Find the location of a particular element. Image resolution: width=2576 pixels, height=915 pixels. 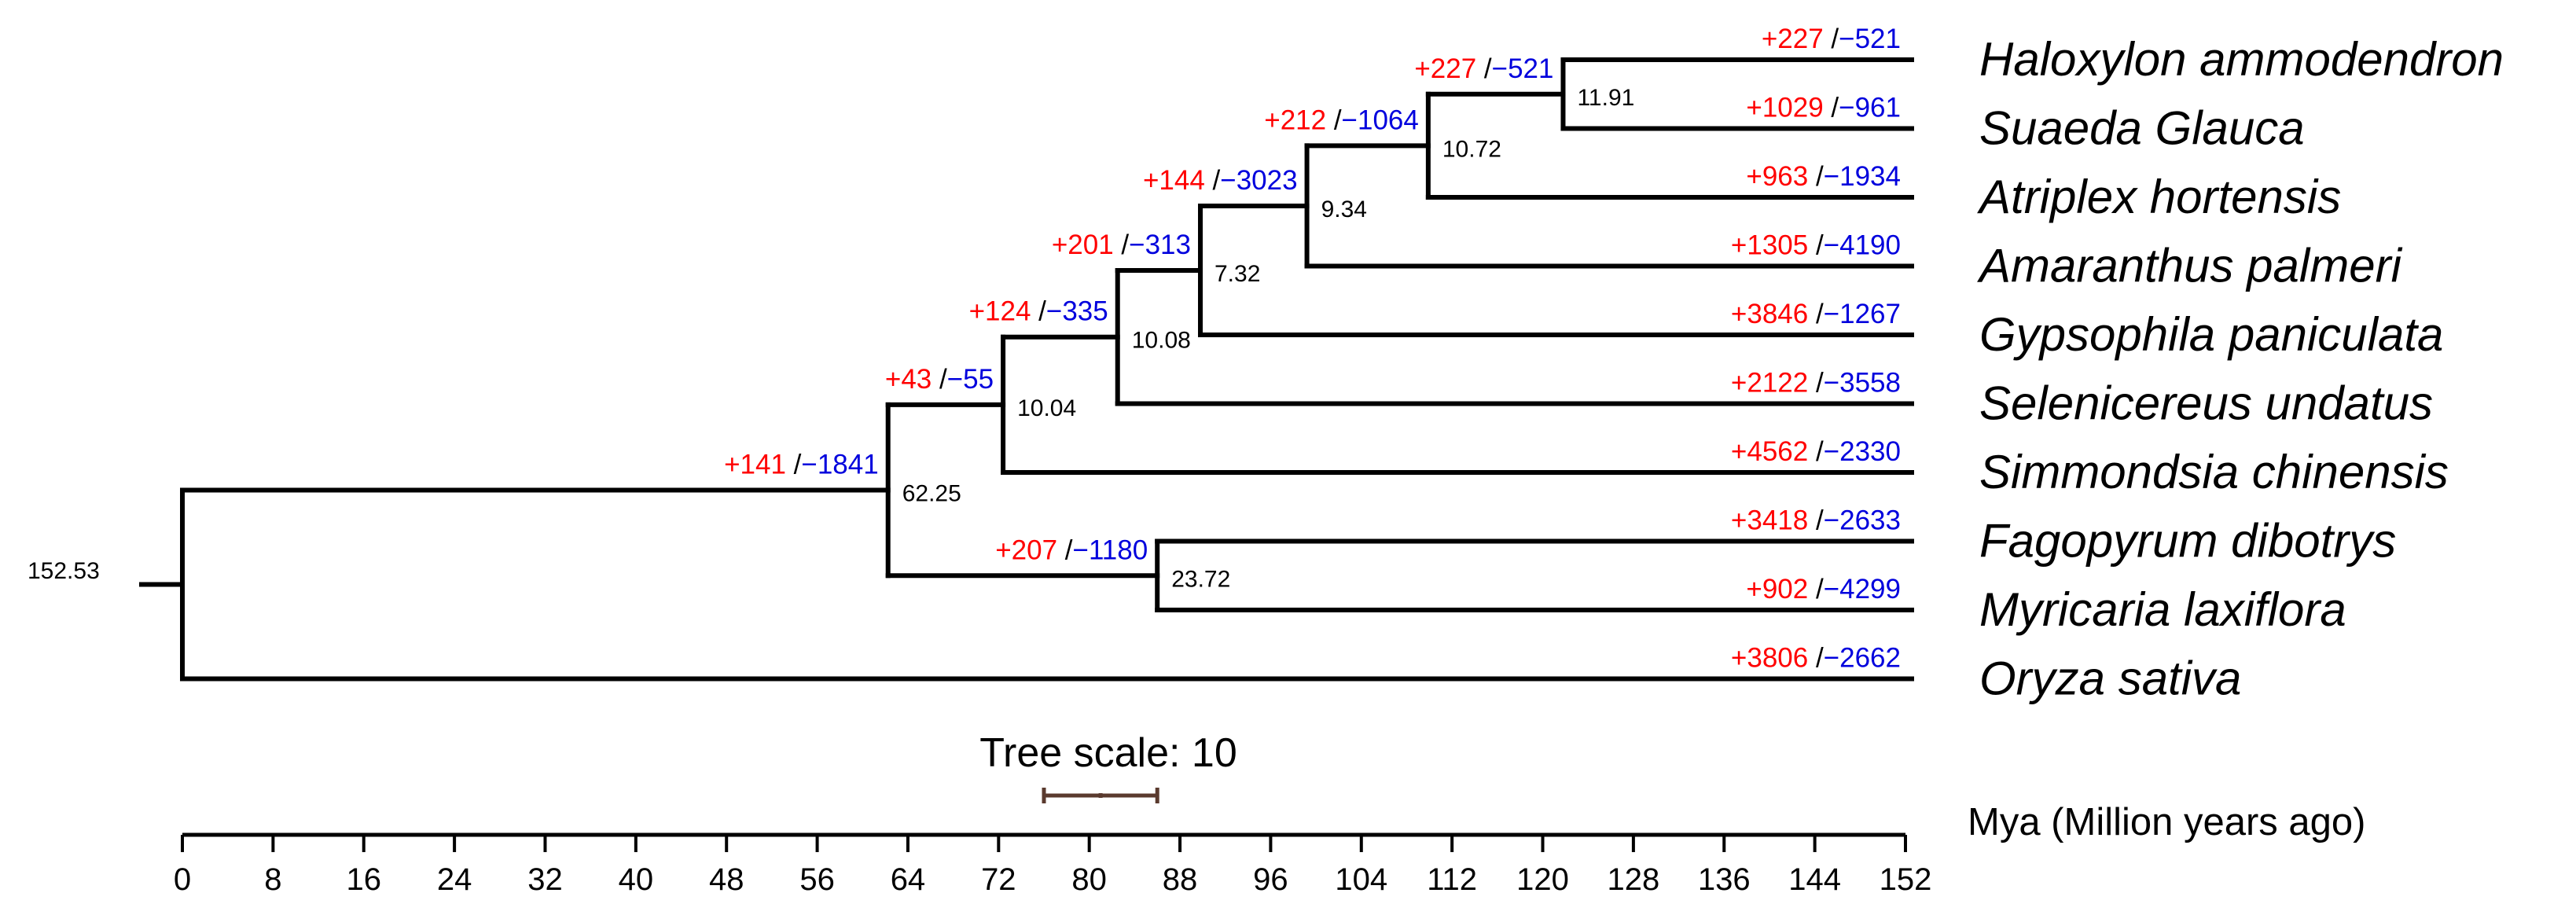

root-age-label: 152.53 is located at coordinates (64, 571).